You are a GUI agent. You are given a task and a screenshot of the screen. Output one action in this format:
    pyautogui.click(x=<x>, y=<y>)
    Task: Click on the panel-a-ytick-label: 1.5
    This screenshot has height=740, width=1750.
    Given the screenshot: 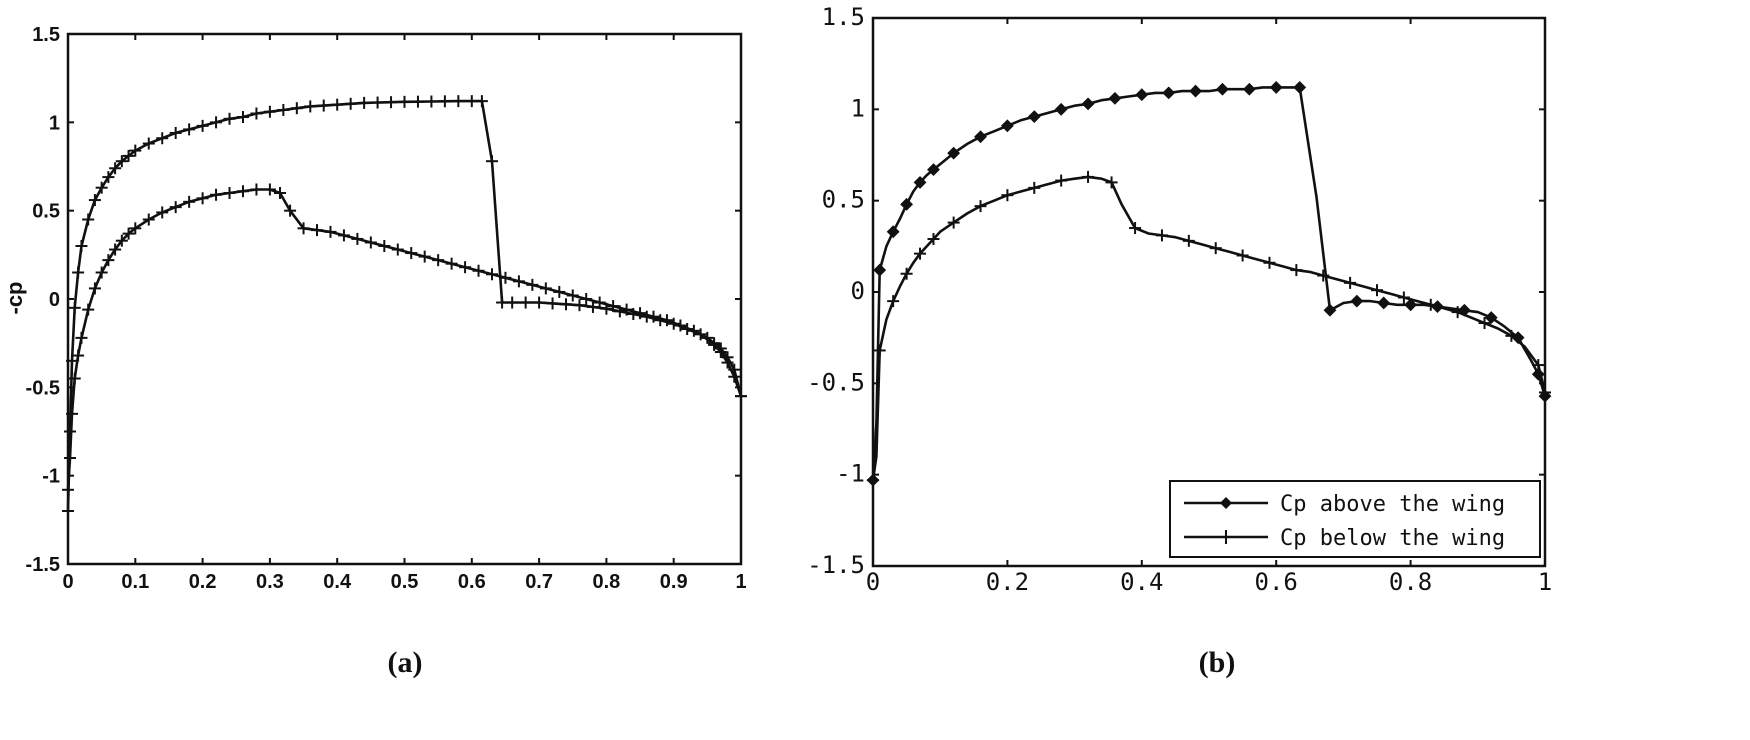 What is the action you would take?
    pyautogui.click(x=46, y=35)
    